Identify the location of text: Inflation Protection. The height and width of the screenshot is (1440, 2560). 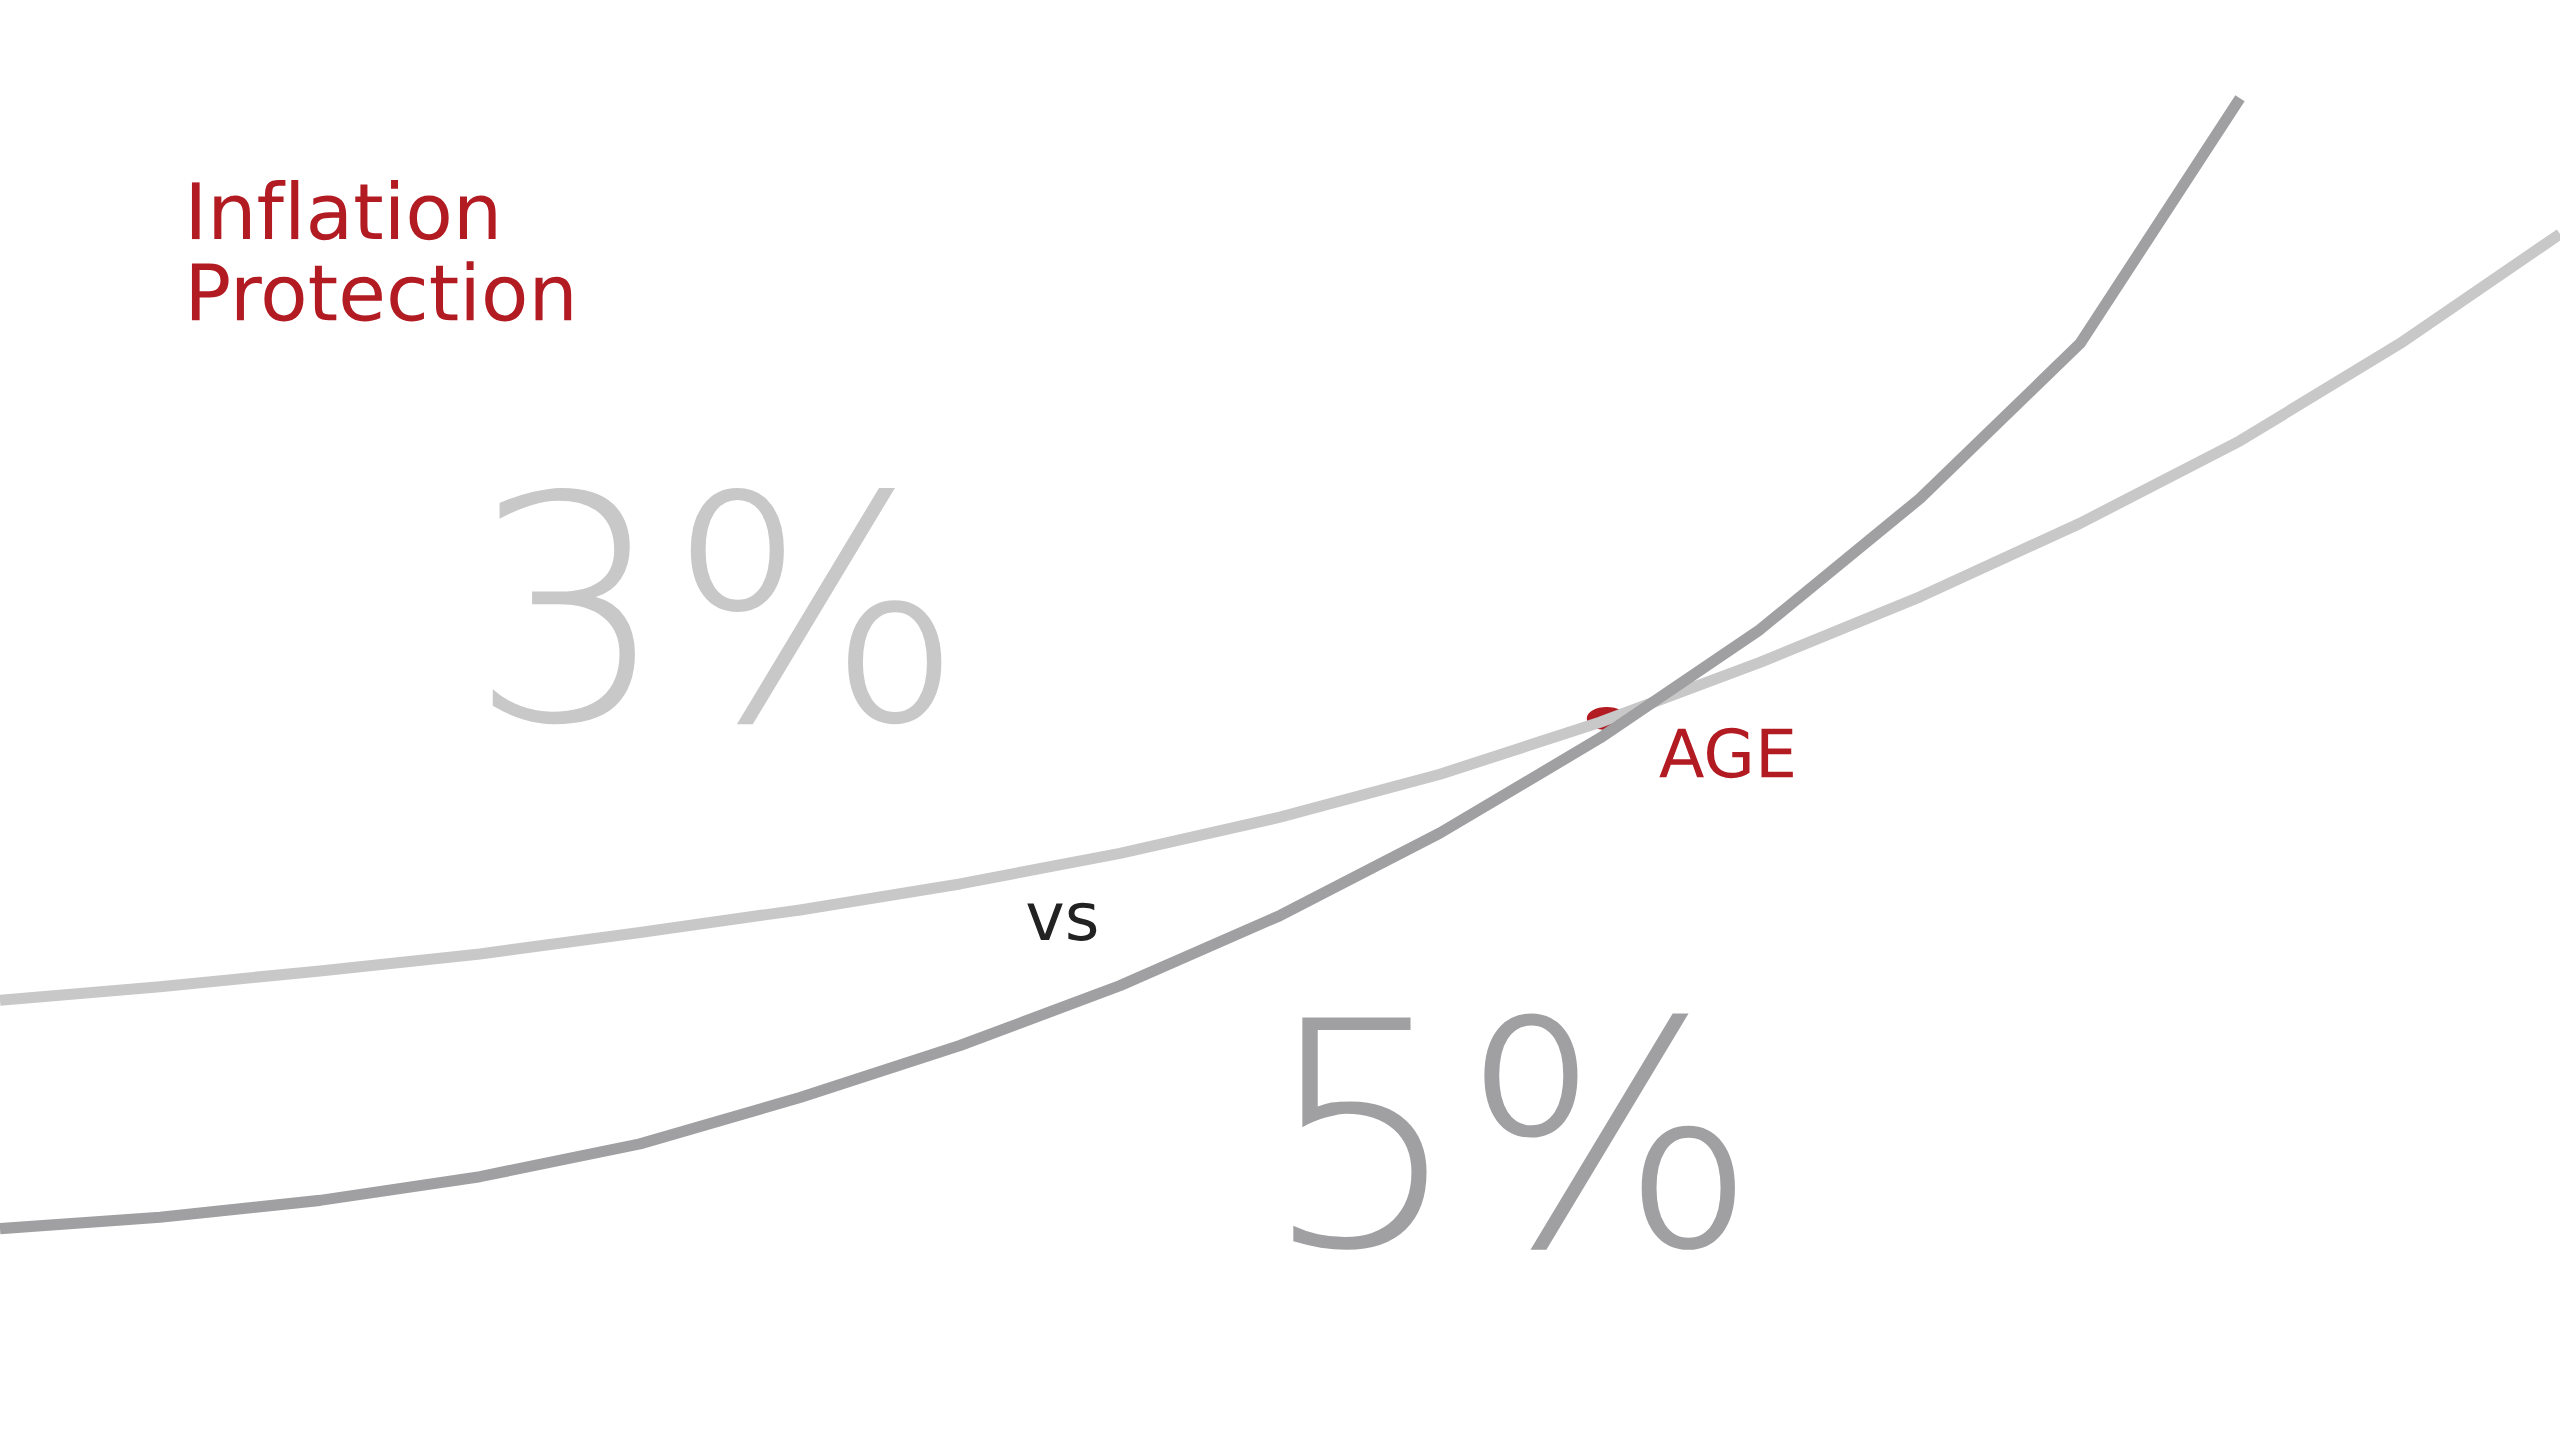
(381, 251).